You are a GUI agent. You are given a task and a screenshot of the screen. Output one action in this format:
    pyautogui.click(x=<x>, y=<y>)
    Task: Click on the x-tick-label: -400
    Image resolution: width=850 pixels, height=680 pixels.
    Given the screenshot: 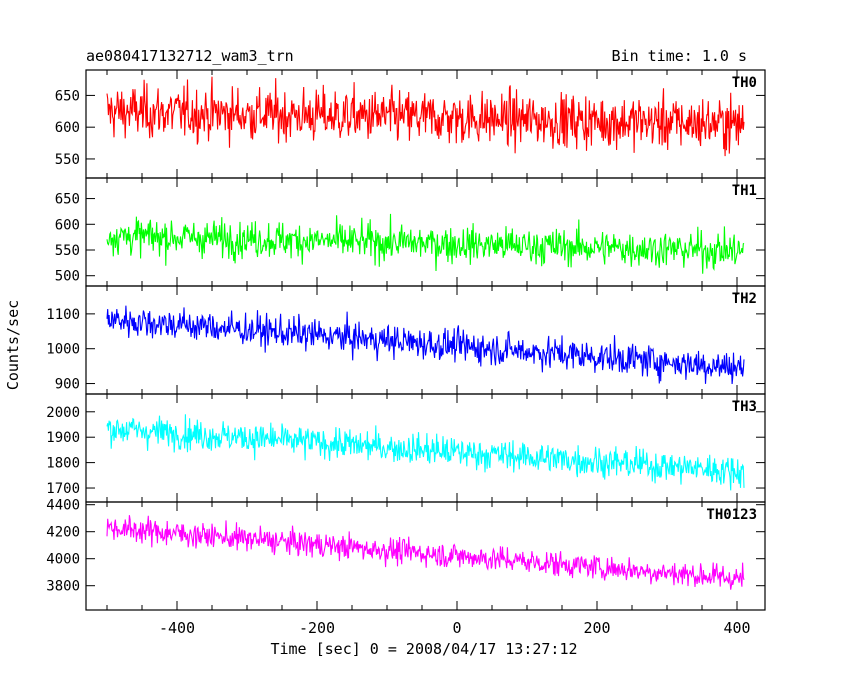 What is the action you would take?
    pyautogui.click(x=177, y=628)
    